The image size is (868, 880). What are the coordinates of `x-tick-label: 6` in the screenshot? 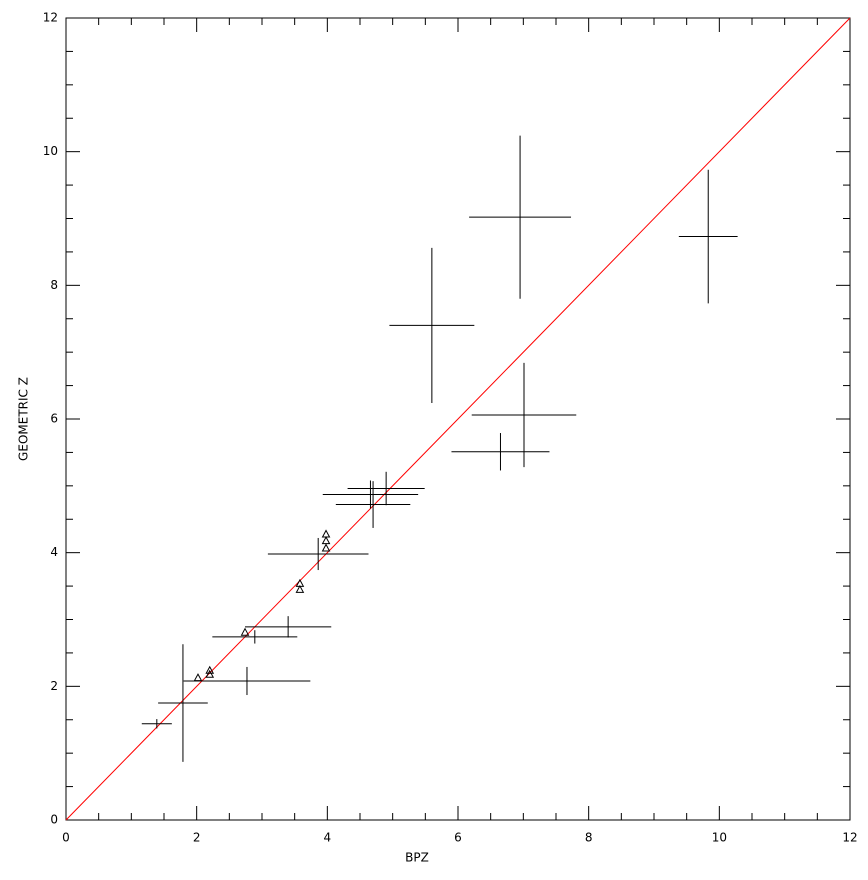 It's located at (458, 838).